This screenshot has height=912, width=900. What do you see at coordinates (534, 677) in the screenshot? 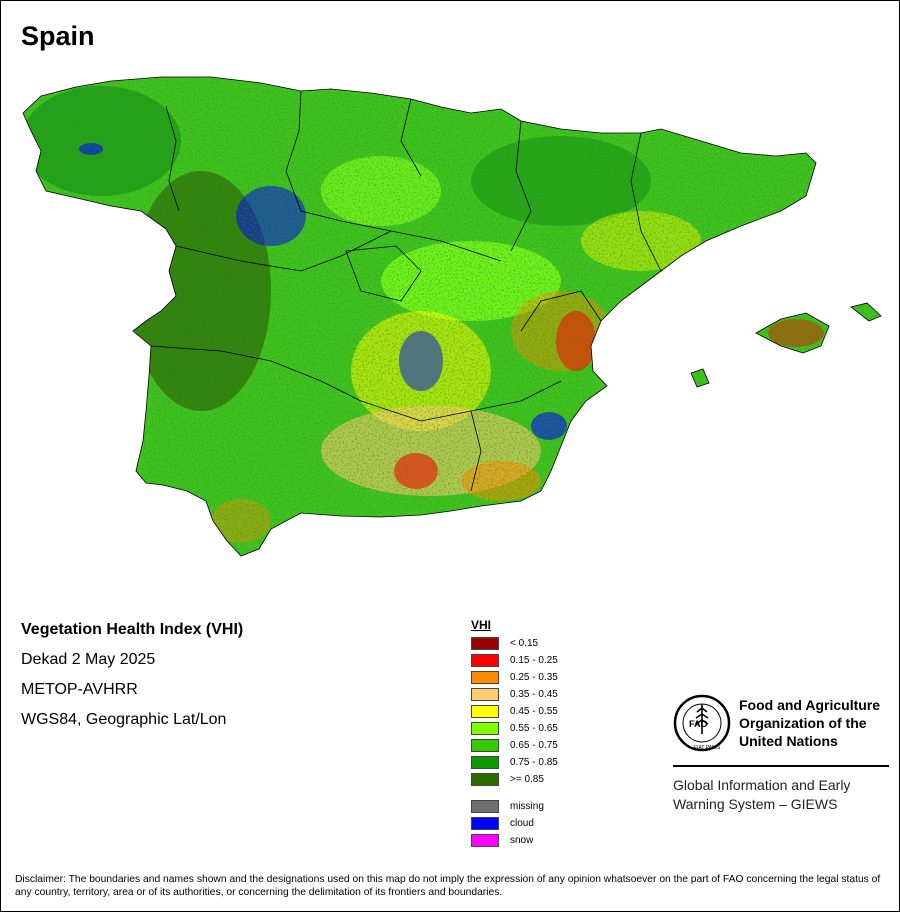
I see `legend-label: 0.25 - 0.35` at bounding box center [534, 677].